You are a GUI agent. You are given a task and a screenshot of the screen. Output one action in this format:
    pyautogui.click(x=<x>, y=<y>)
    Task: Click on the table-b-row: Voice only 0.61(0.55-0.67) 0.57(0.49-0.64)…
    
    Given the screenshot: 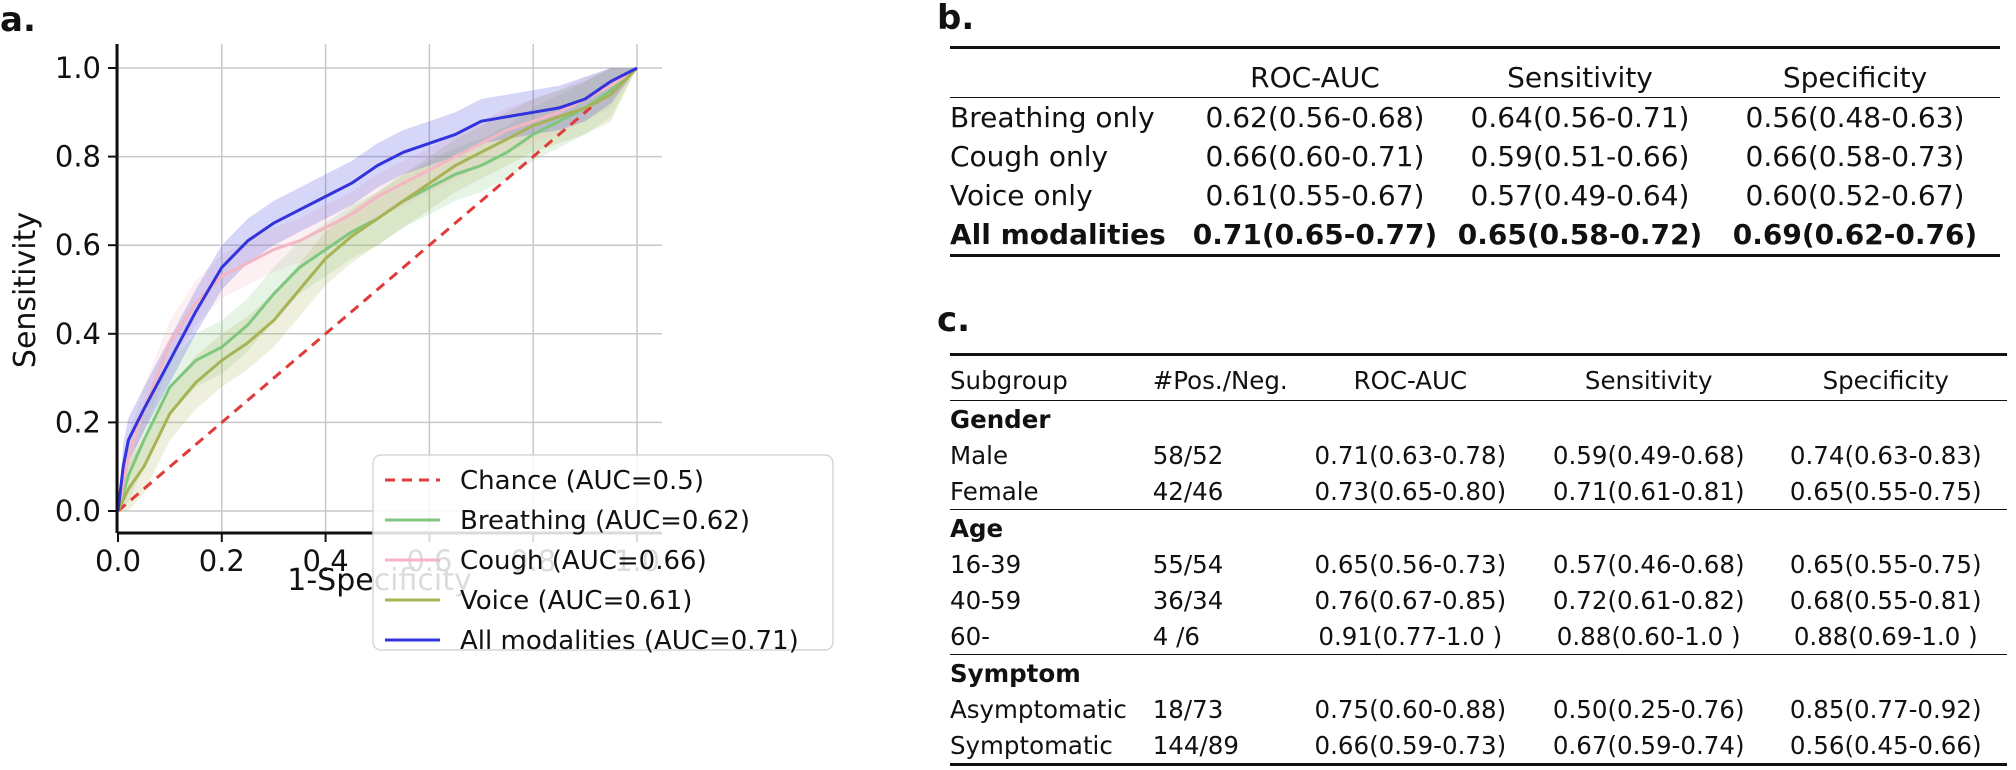 What is the action you would take?
    pyautogui.click(x=1475, y=195)
    